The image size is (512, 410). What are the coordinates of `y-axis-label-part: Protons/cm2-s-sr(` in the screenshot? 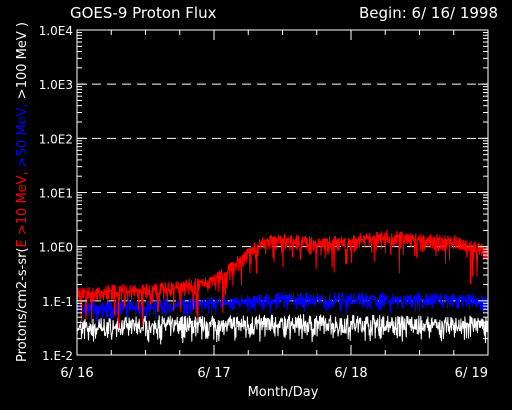 It's located at (22, 304).